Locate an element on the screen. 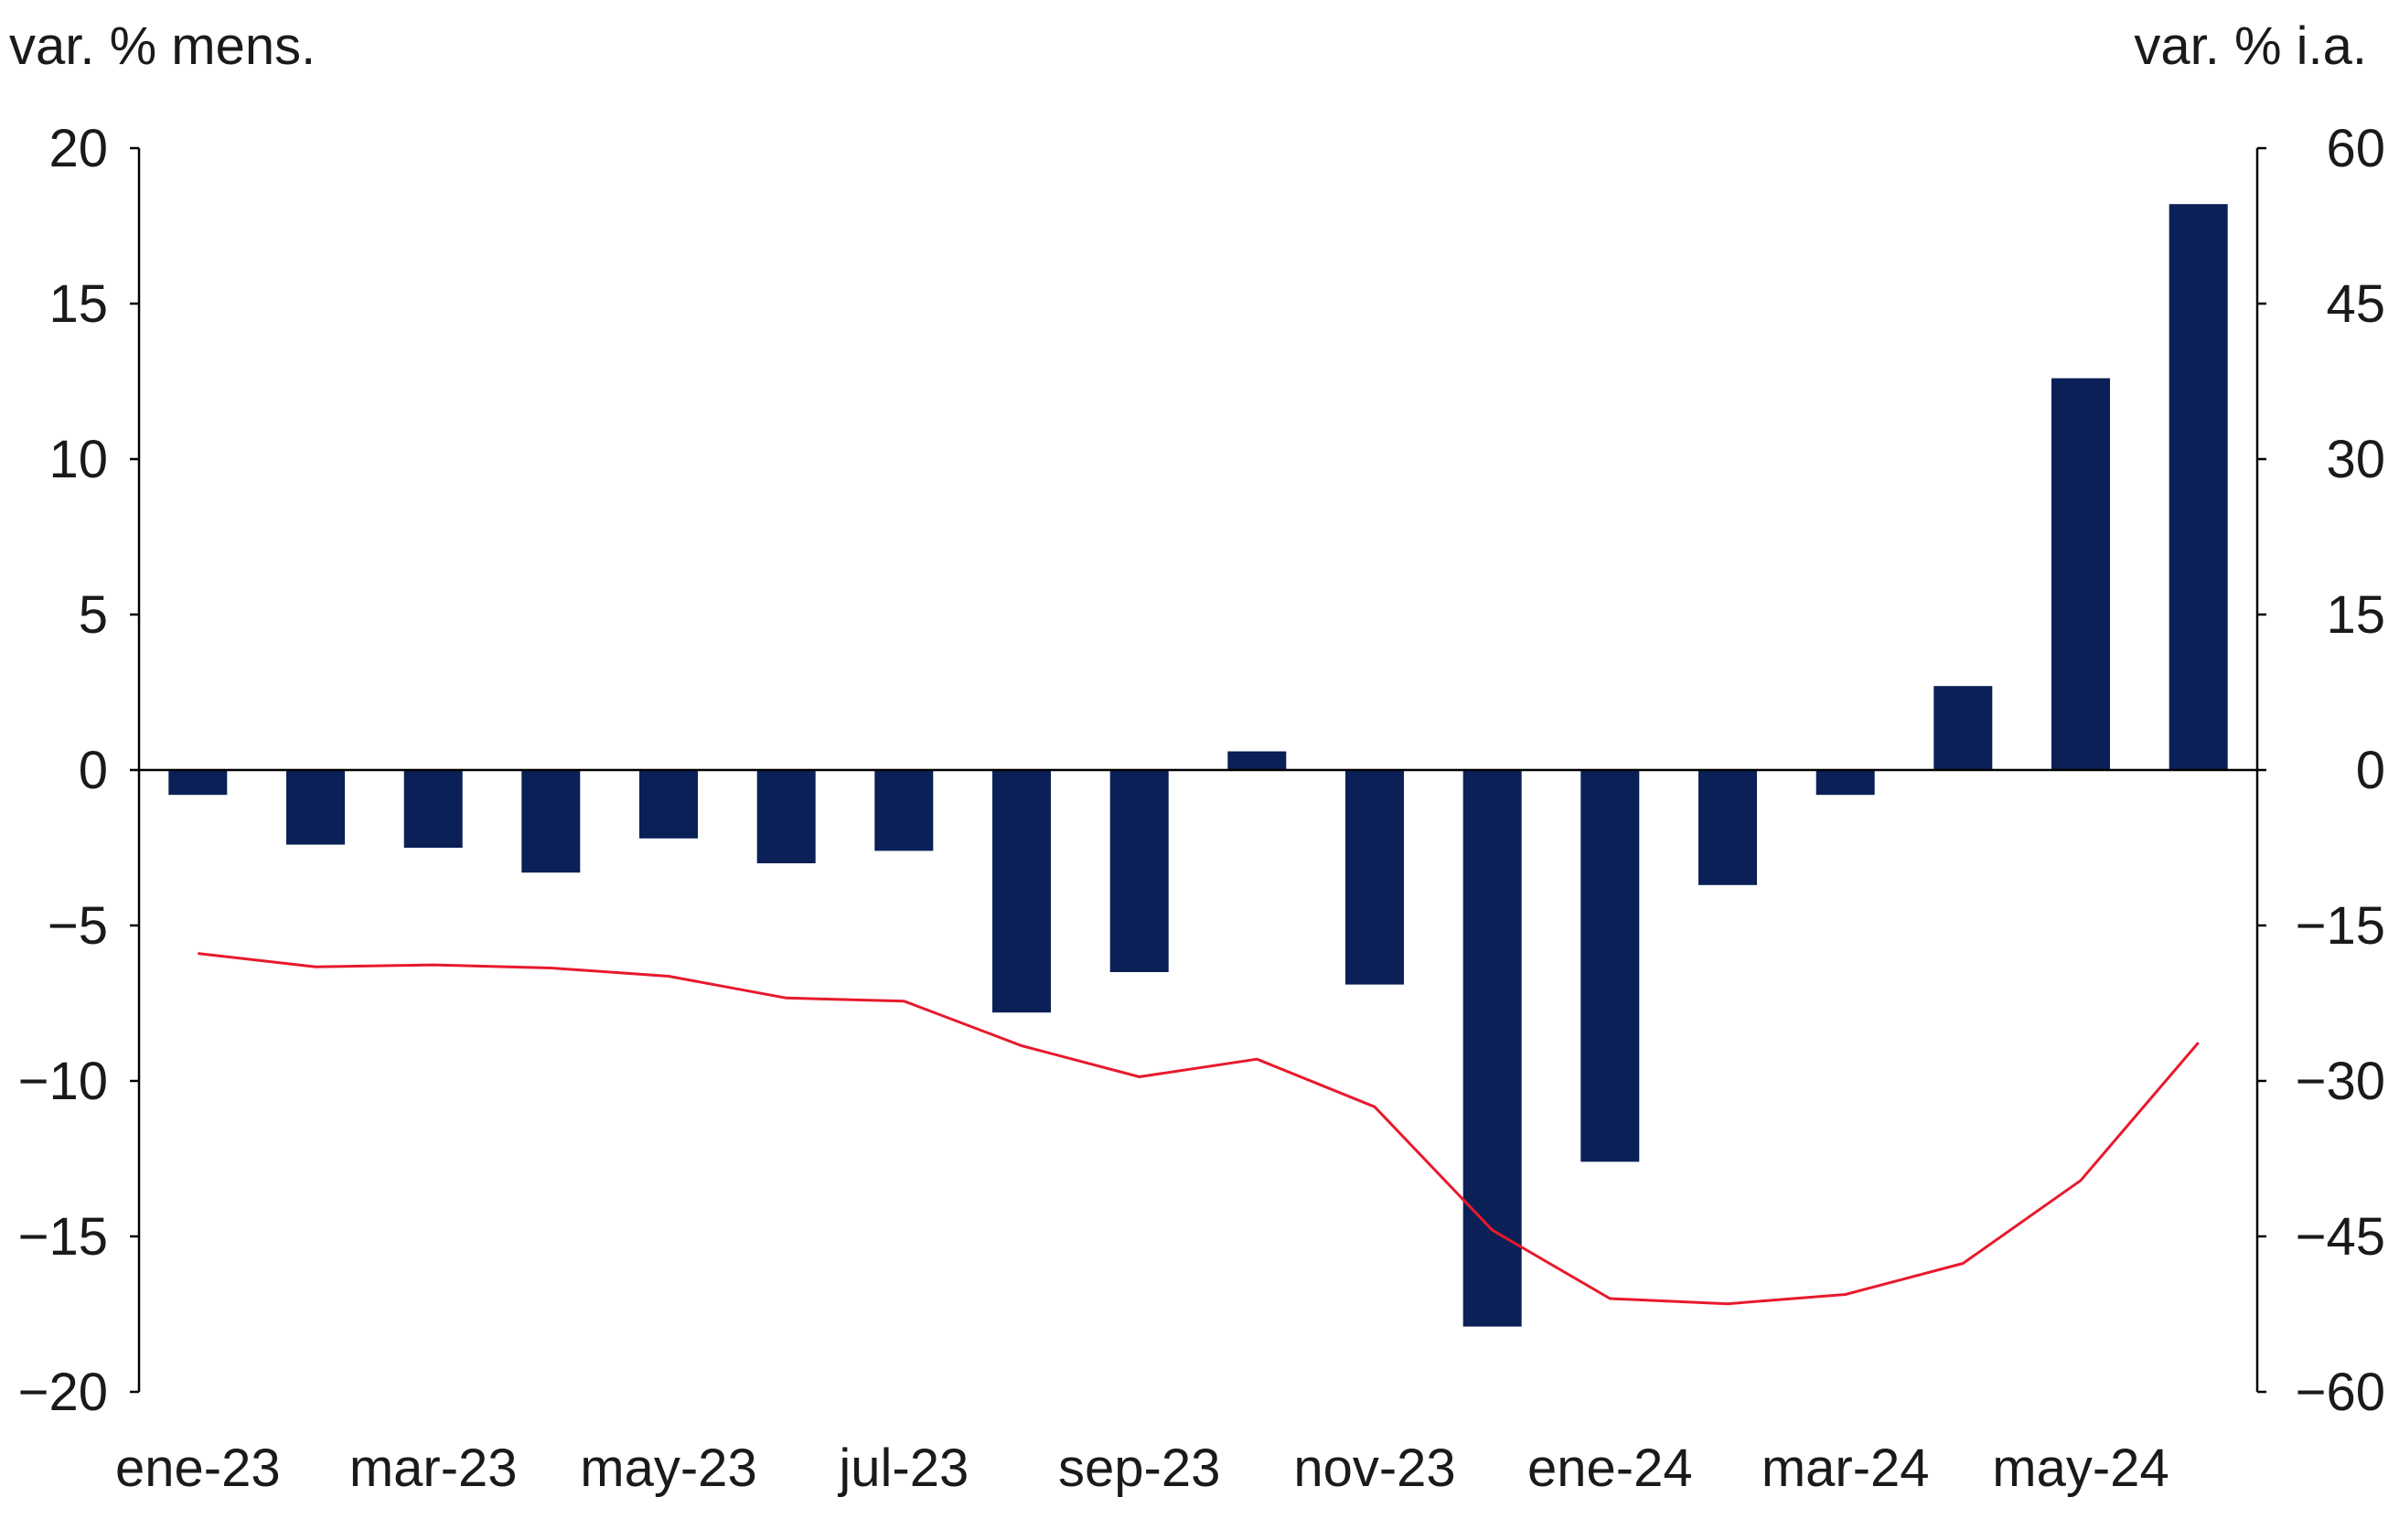 This screenshot has height=1540, width=2399. left-tick-label: 0 is located at coordinates (93, 771).